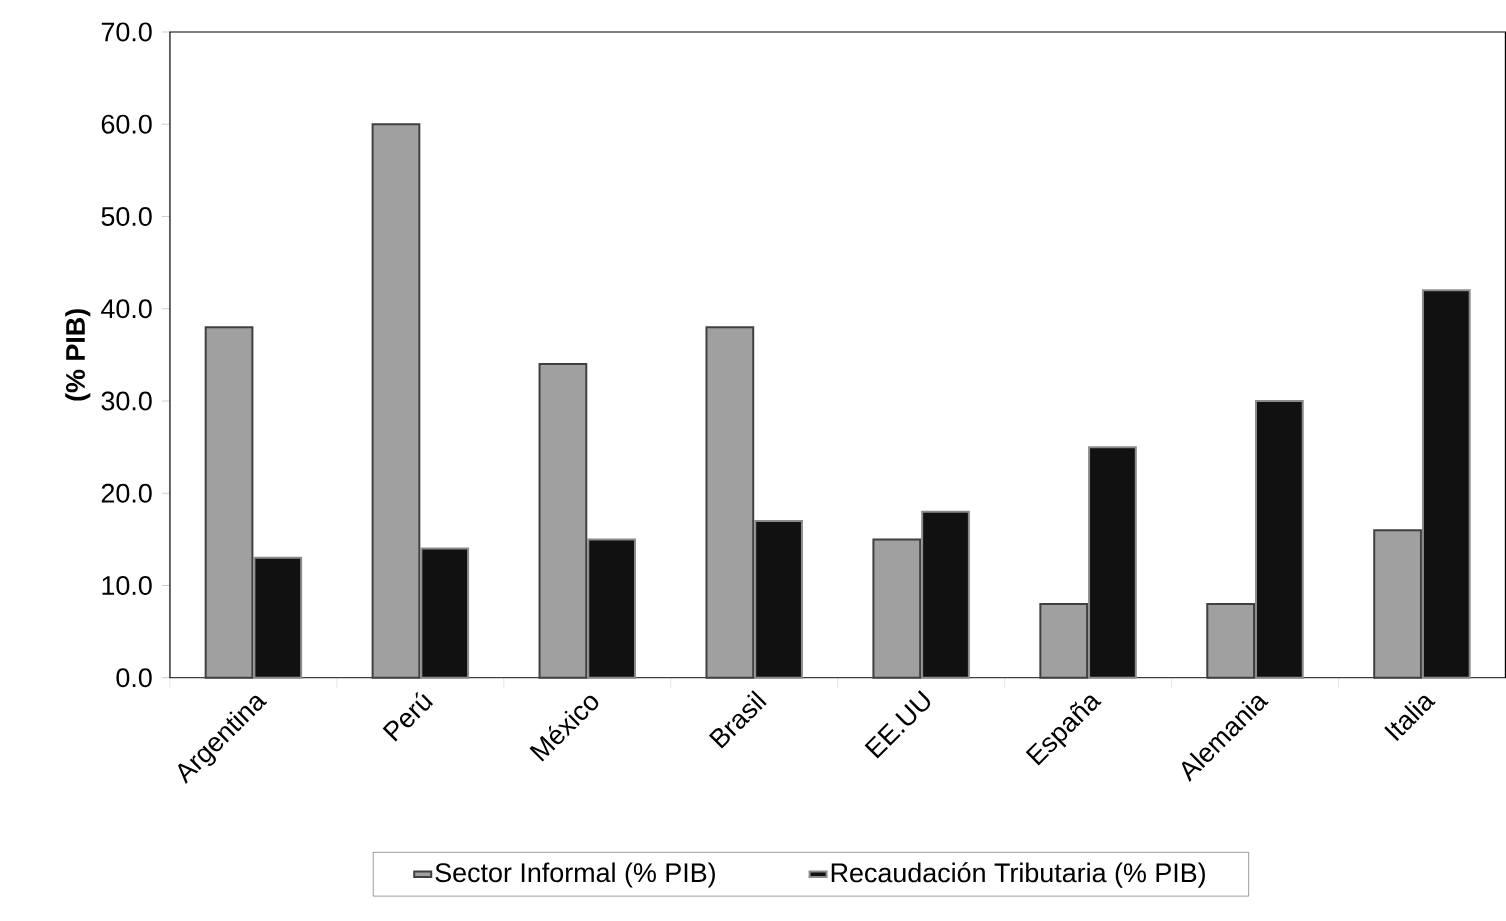  What do you see at coordinates (126, 401) in the screenshot?
I see `y-tick-label: 30.0` at bounding box center [126, 401].